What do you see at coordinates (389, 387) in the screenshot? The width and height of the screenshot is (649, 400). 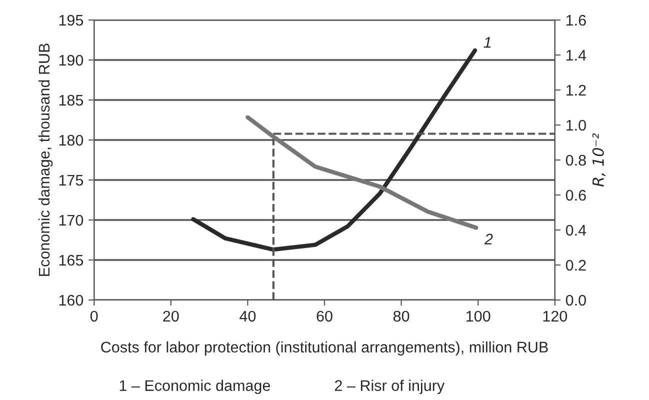 I see `text: 2 – Risr of injury` at bounding box center [389, 387].